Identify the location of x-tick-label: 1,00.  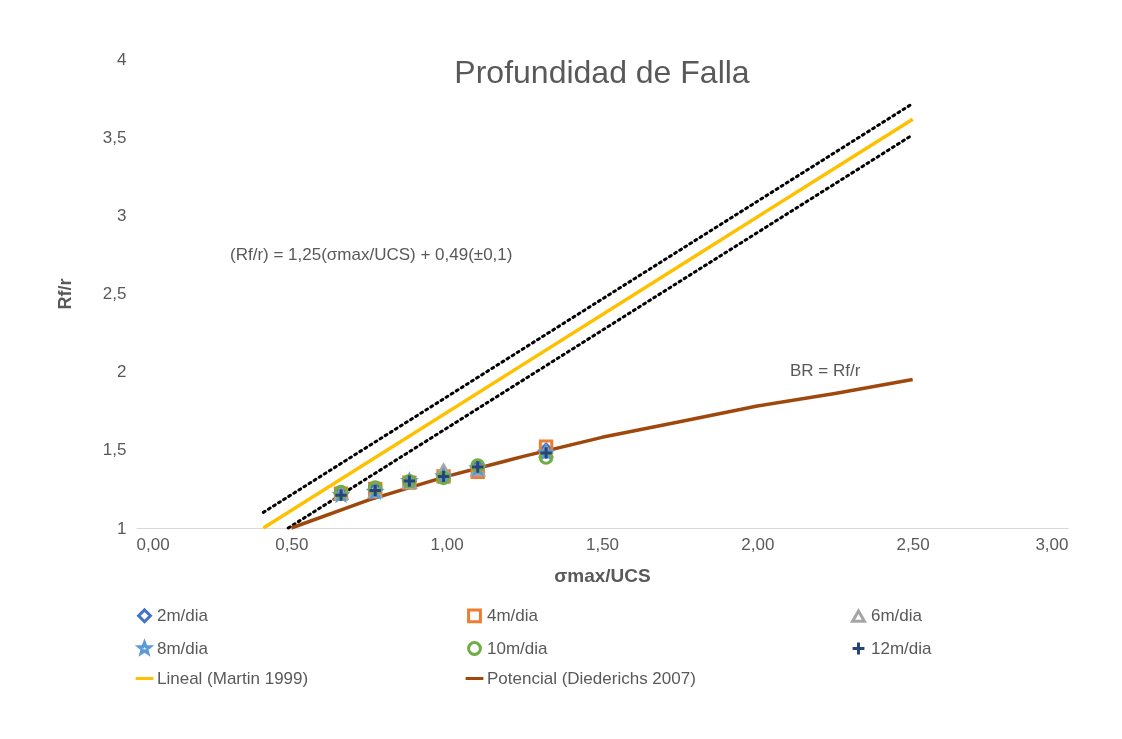
(447, 544).